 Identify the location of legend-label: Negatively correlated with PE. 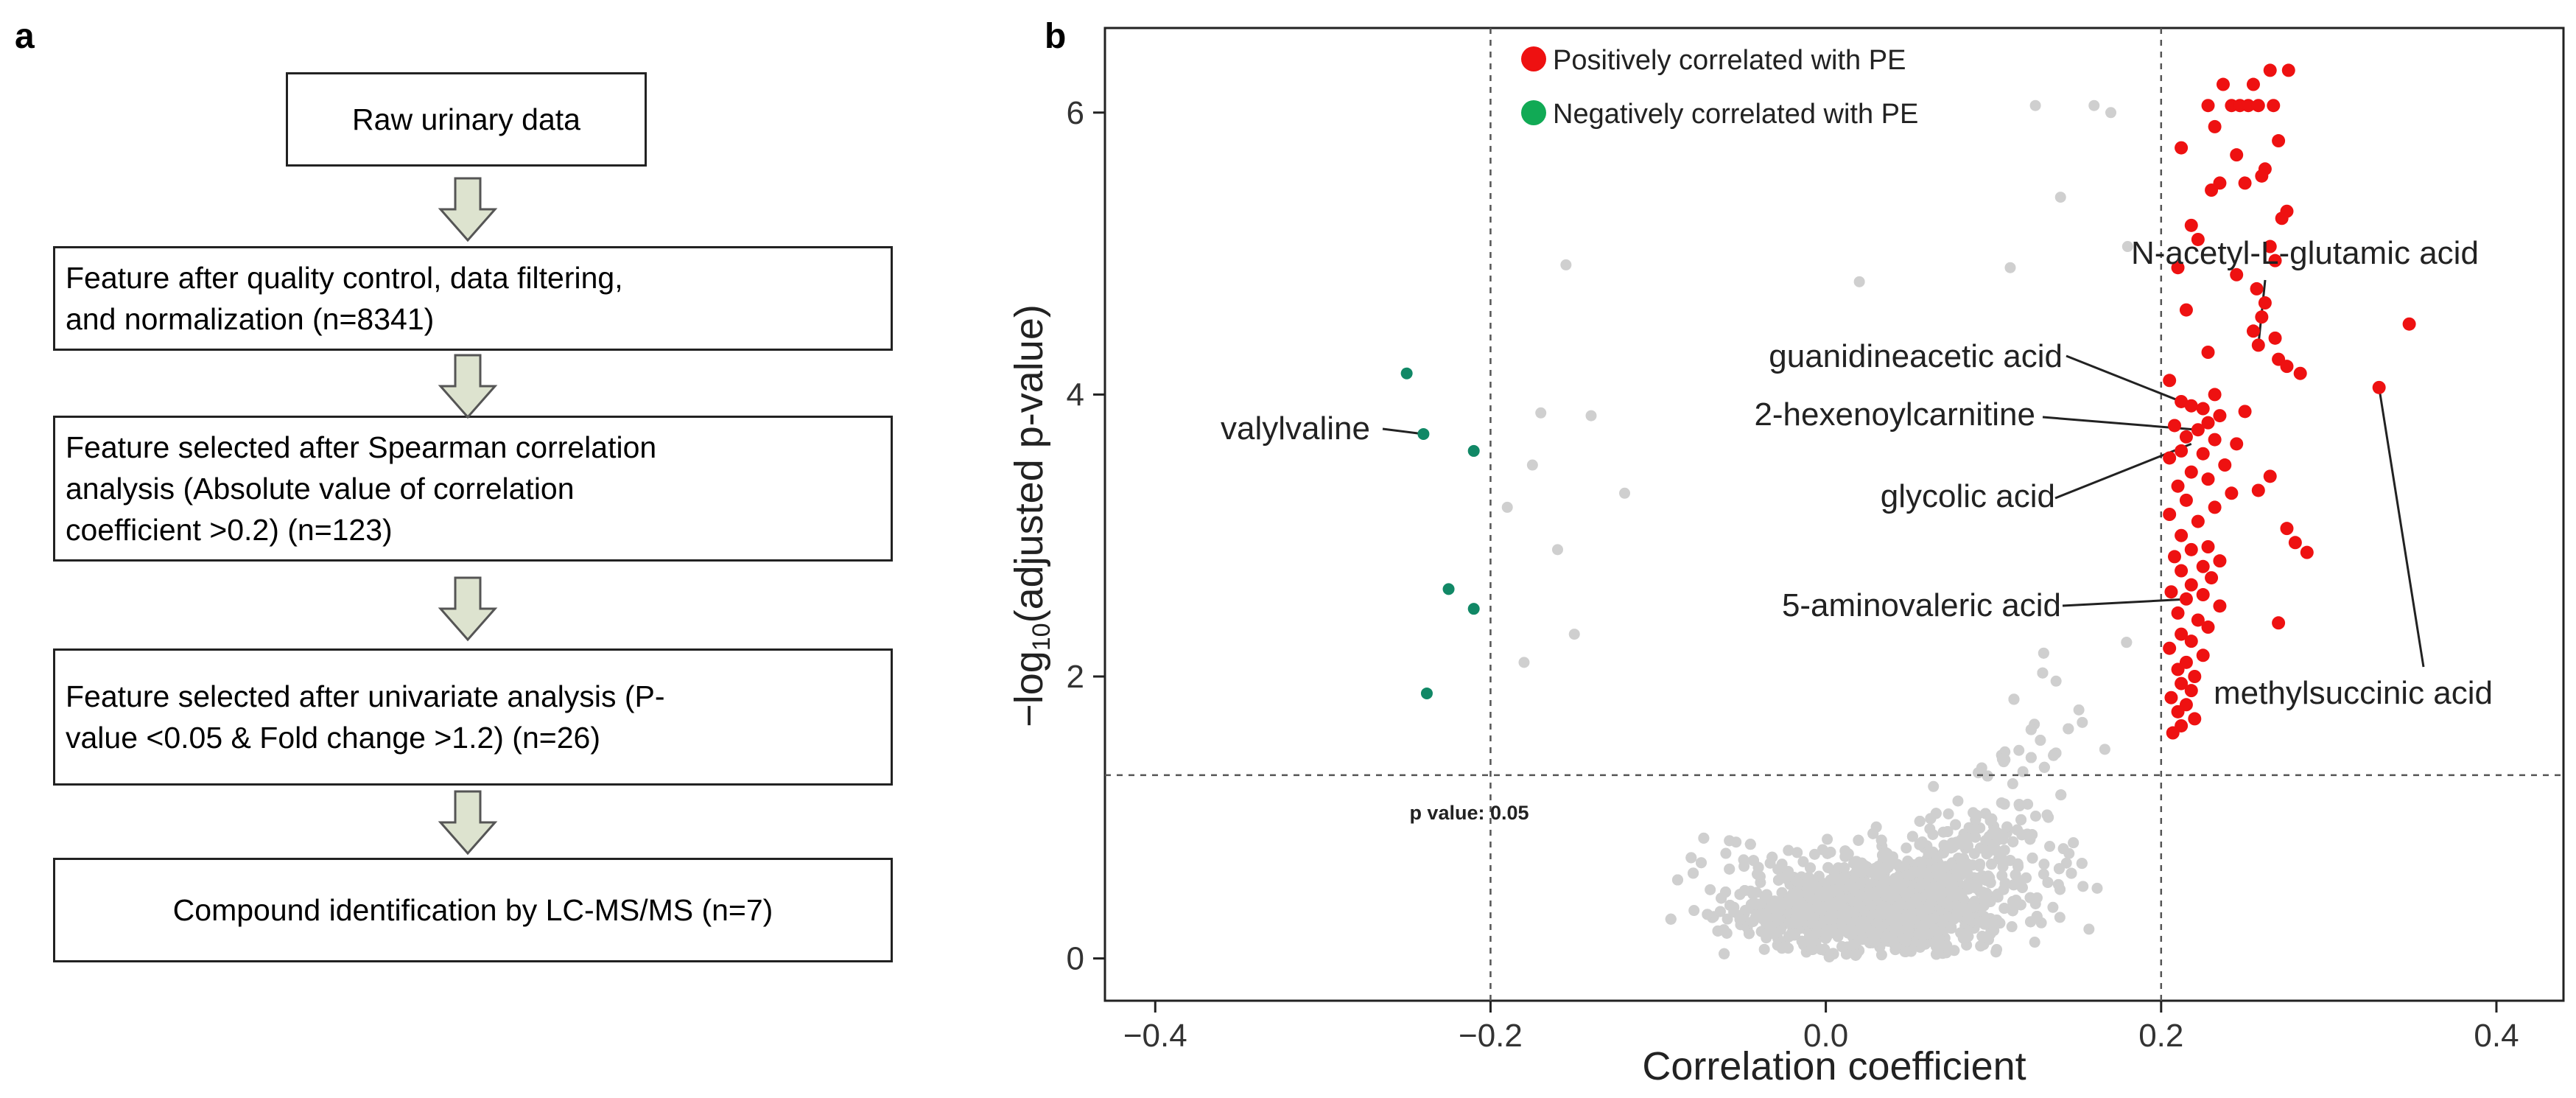
(1736, 114).